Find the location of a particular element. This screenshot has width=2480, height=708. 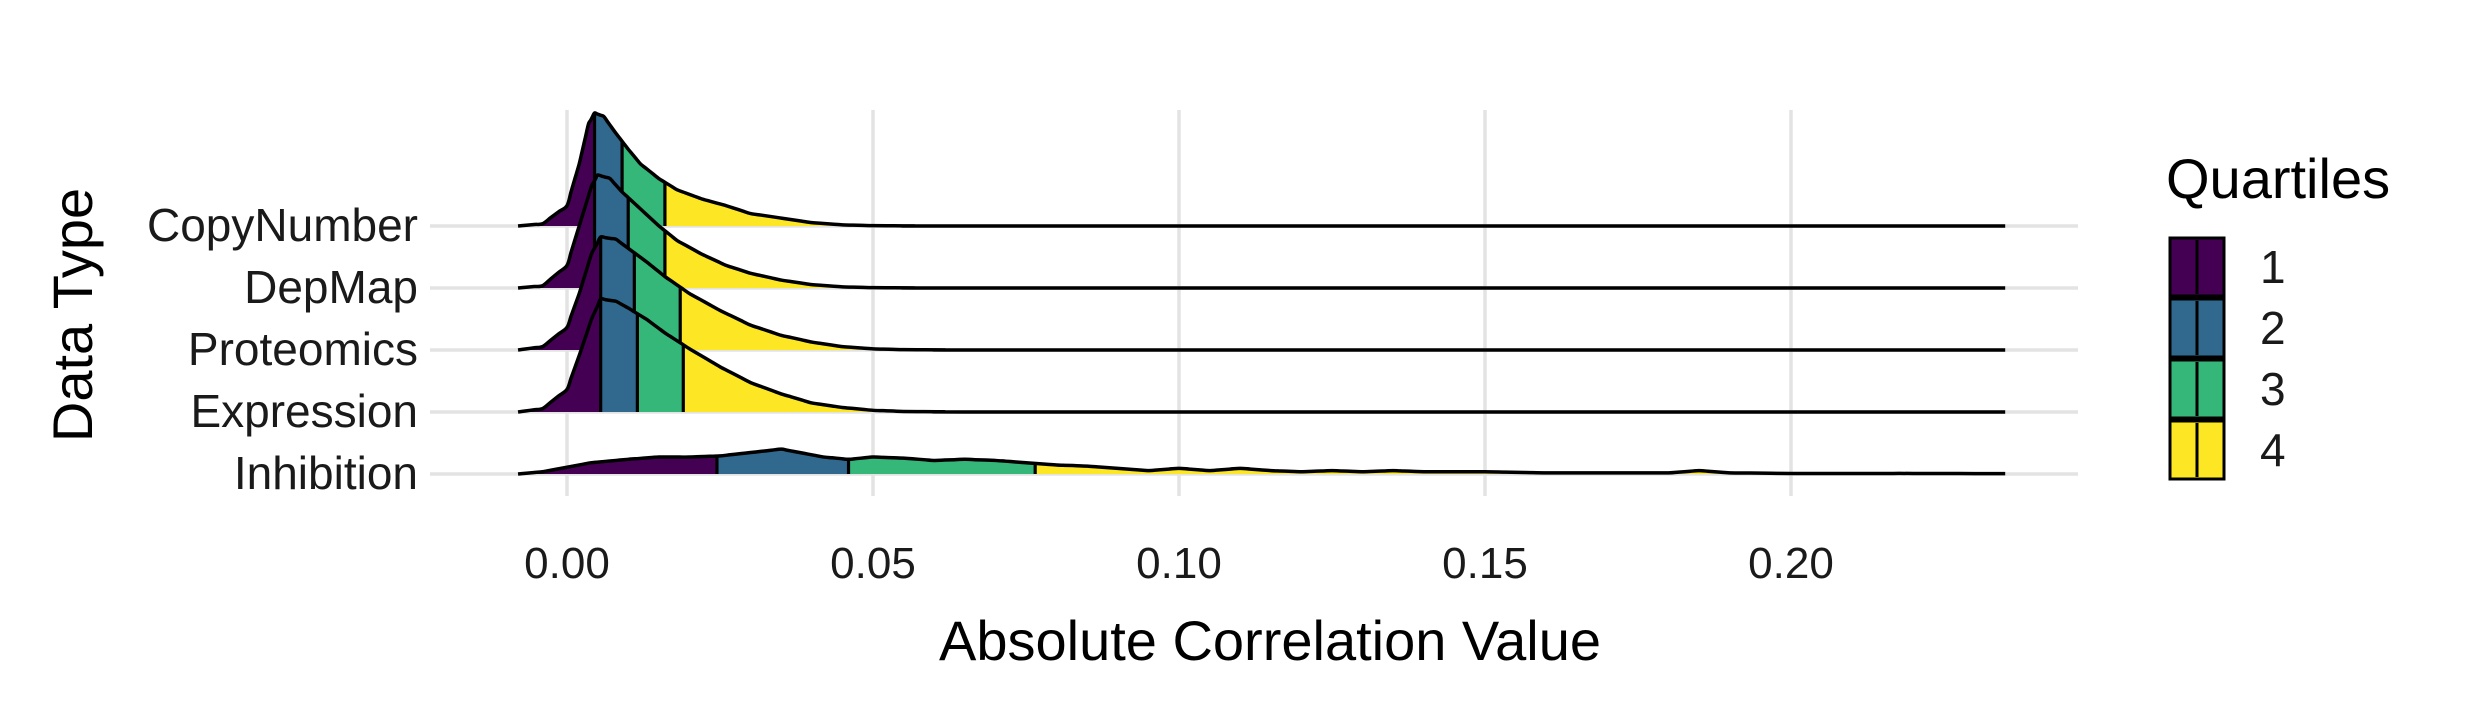

x-tick-label: 0.10 is located at coordinates (1179, 563).